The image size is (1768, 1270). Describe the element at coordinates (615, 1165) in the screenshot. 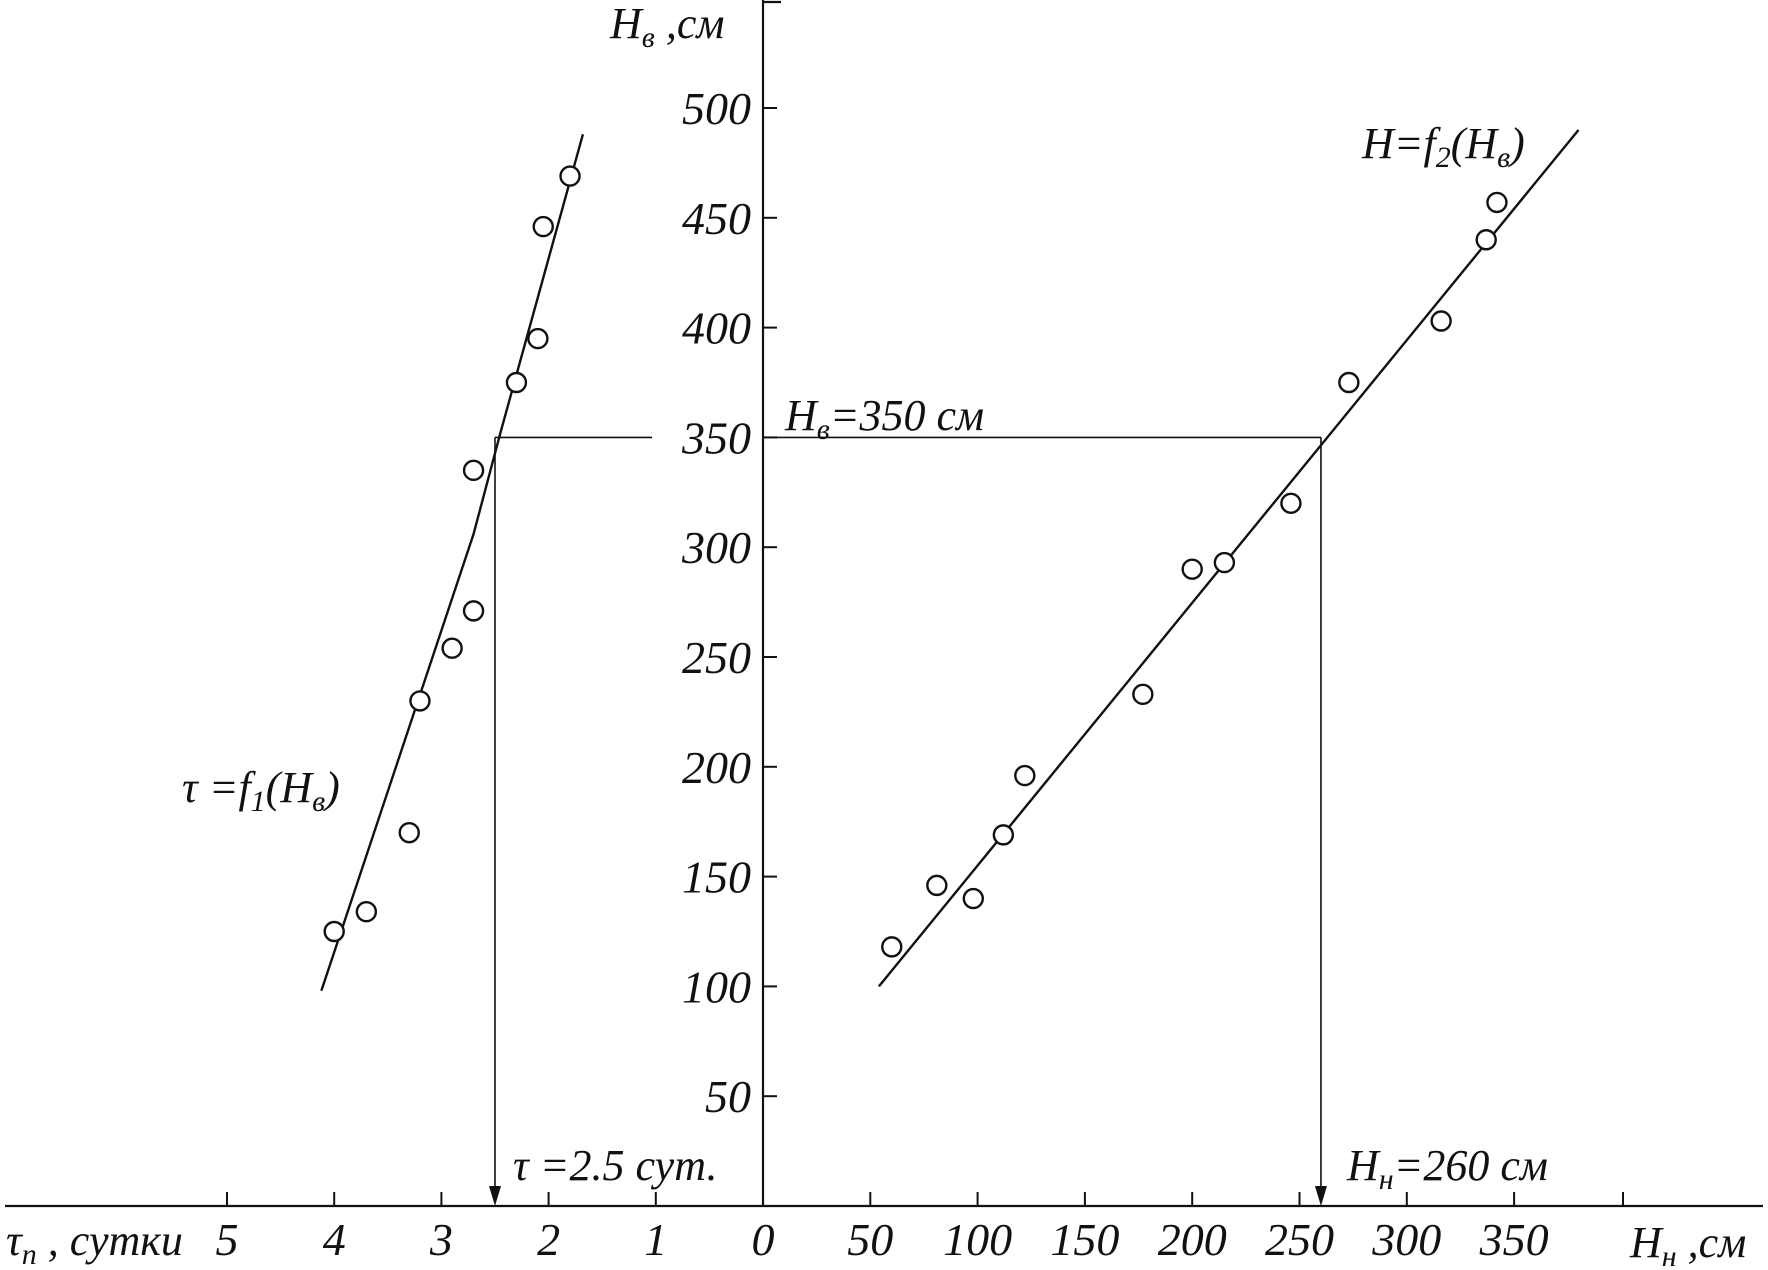

I see `tau-annotation: τ =2.5 сут.` at that location.